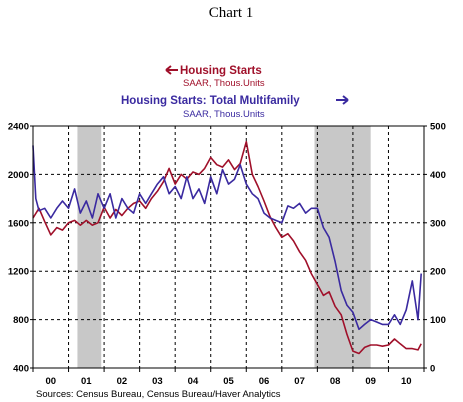 The width and height of the screenshot is (463, 402). Describe the element at coordinates (438, 223) in the screenshot. I see `y-right-tick-label-3: 300` at that location.